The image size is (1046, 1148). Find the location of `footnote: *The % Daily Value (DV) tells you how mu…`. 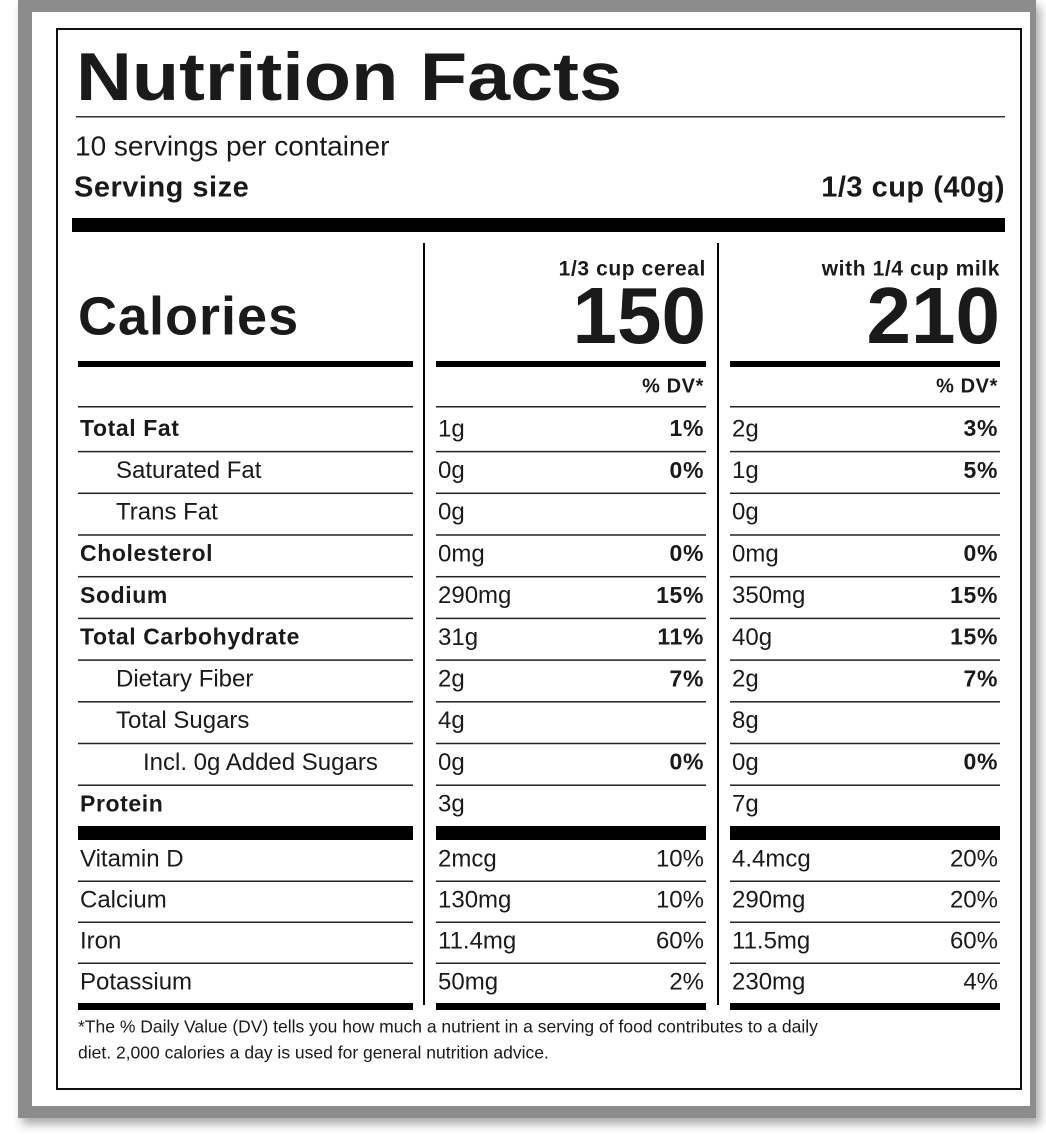

footnote: *The % Daily Value (DV) tells you how mu… is located at coordinates (448, 1027).